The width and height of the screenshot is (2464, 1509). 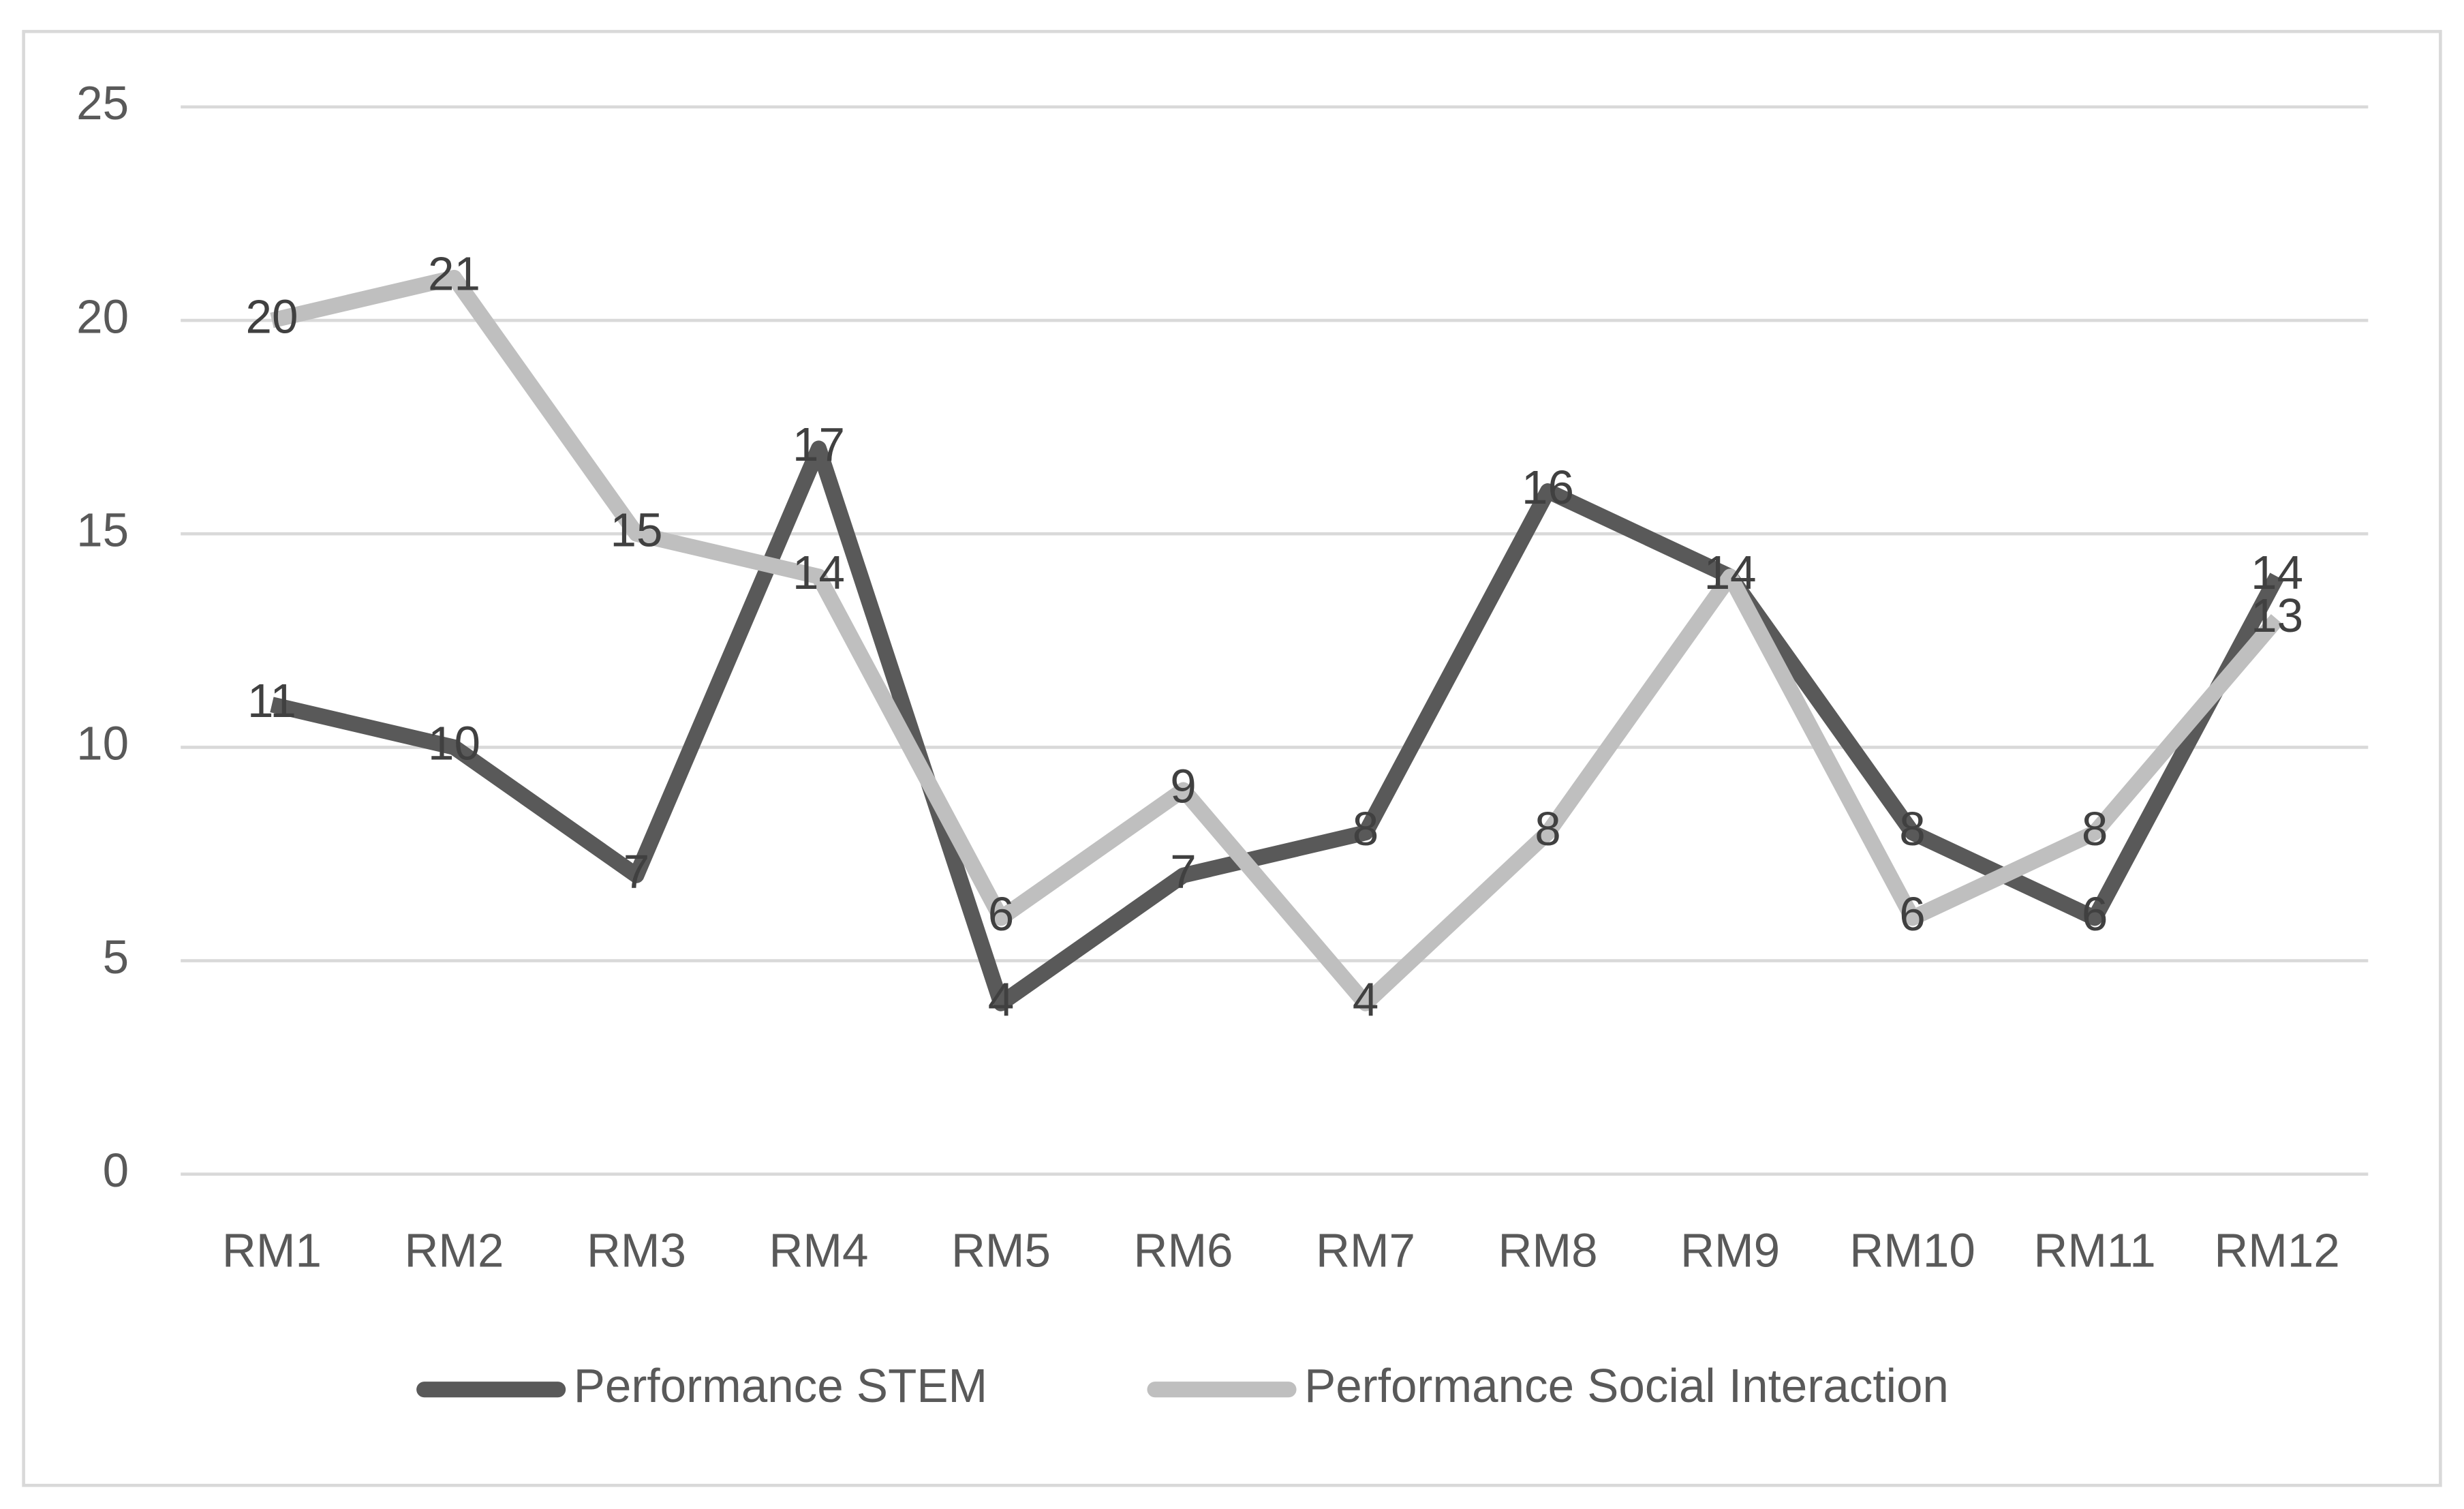 What do you see at coordinates (102, 316) in the screenshot?
I see `y-tick-label: 20` at bounding box center [102, 316].